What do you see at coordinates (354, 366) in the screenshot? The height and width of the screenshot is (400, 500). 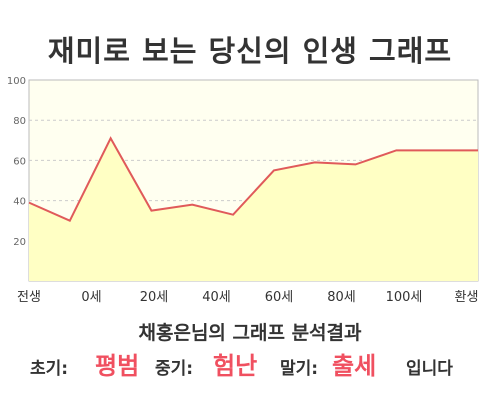 I see `late-value: 출세` at bounding box center [354, 366].